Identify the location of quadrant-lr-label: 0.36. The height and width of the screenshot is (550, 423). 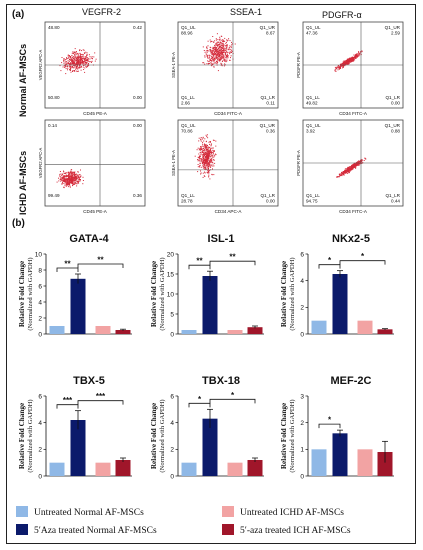
(137, 195).